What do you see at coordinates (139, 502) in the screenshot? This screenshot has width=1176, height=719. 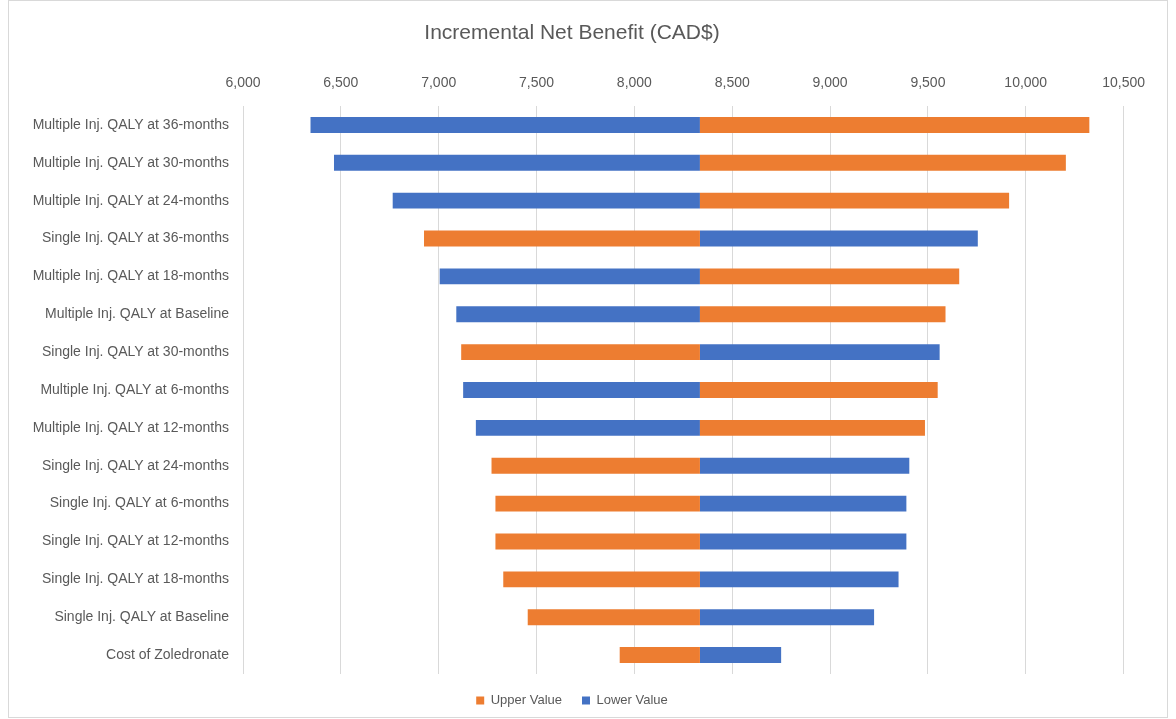 I see `y-tick-label: Single Inj. QALY at 6-months` at bounding box center [139, 502].